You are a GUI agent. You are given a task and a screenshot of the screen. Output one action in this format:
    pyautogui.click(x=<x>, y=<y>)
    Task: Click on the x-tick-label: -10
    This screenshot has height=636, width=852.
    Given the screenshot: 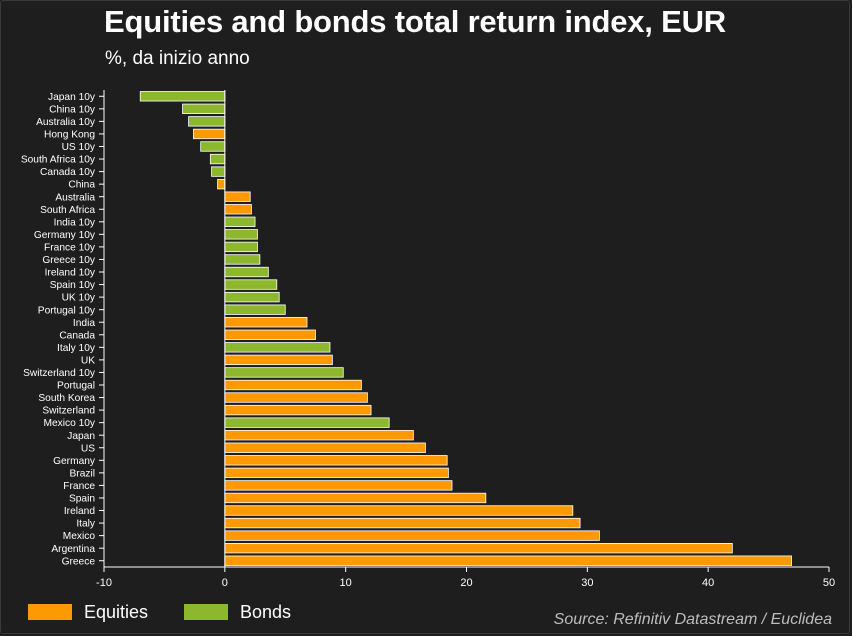 What is the action you would take?
    pyautogui.click(x=104, y=583)
    